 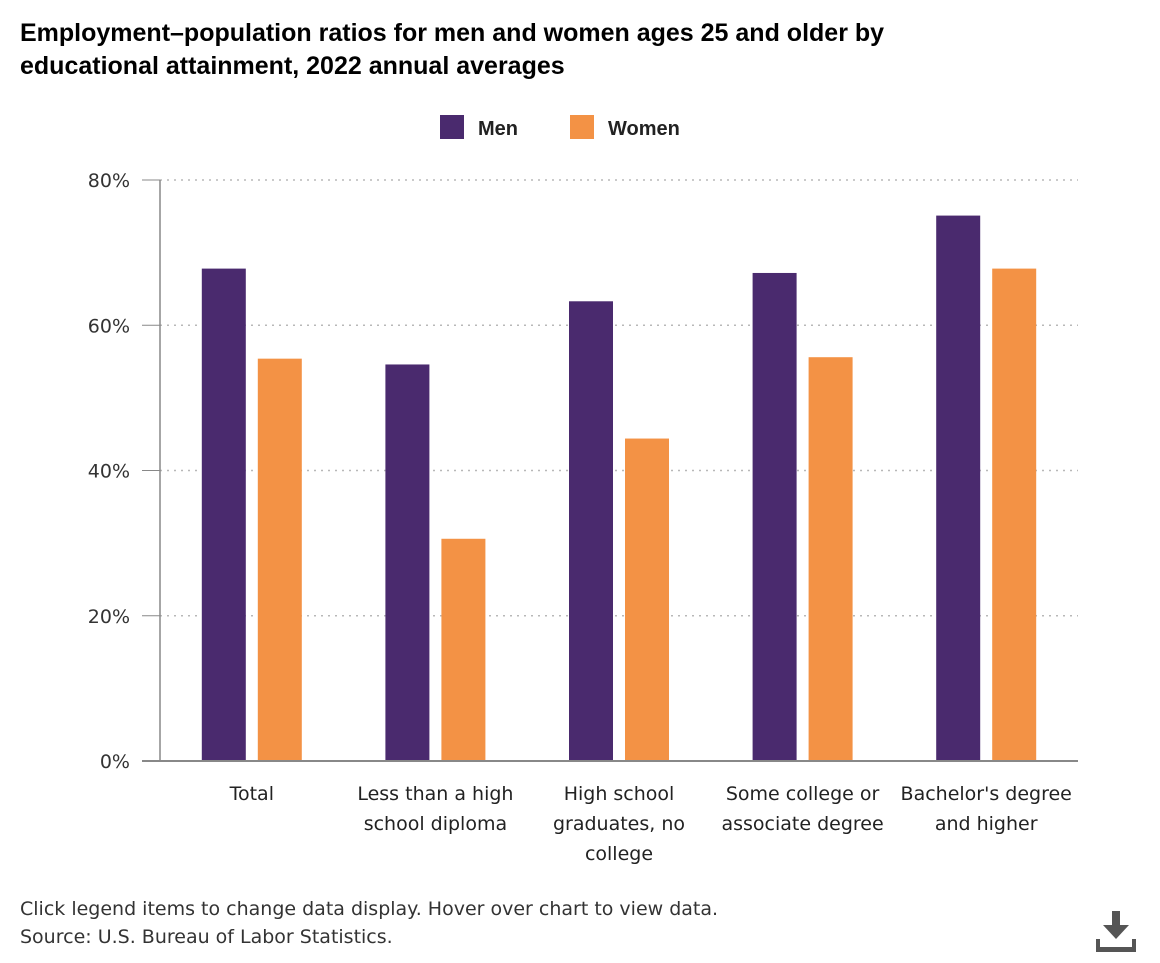 I want to click on bar-men: 75.1, so click(x=958, y=488).